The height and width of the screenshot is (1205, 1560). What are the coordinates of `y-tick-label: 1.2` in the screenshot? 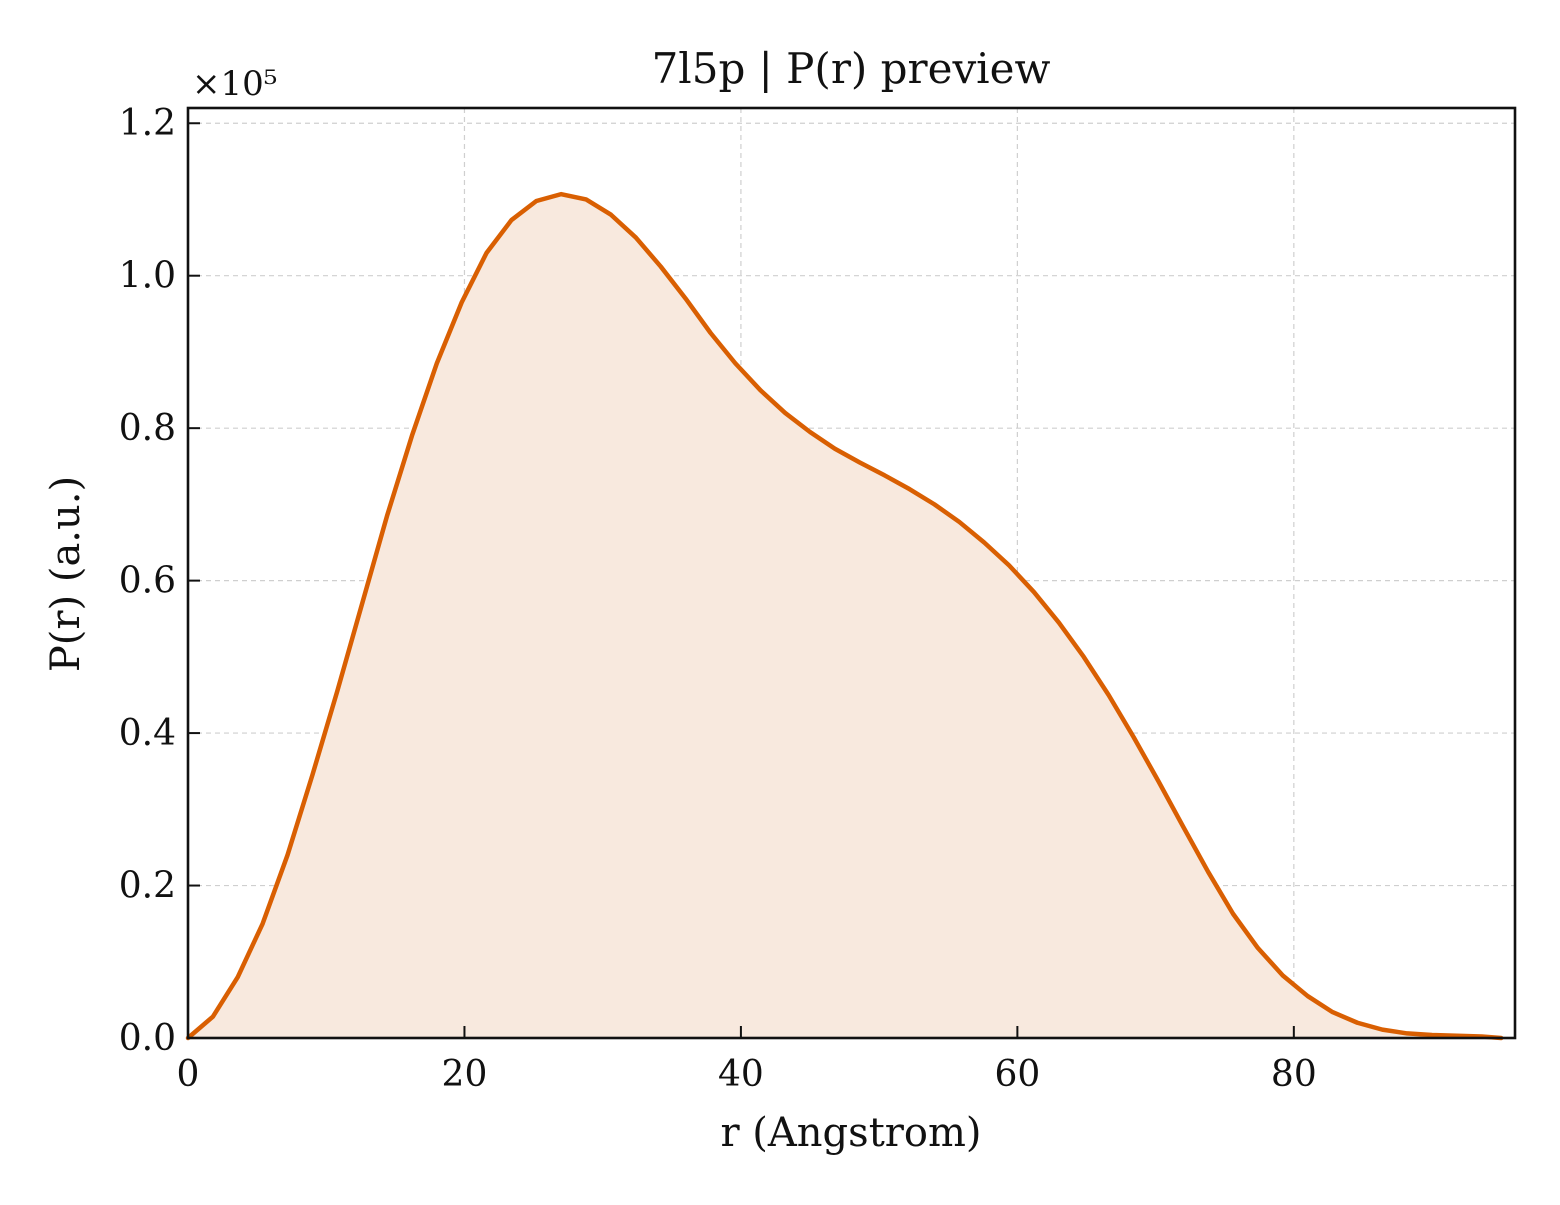 It's located at (147, 123).